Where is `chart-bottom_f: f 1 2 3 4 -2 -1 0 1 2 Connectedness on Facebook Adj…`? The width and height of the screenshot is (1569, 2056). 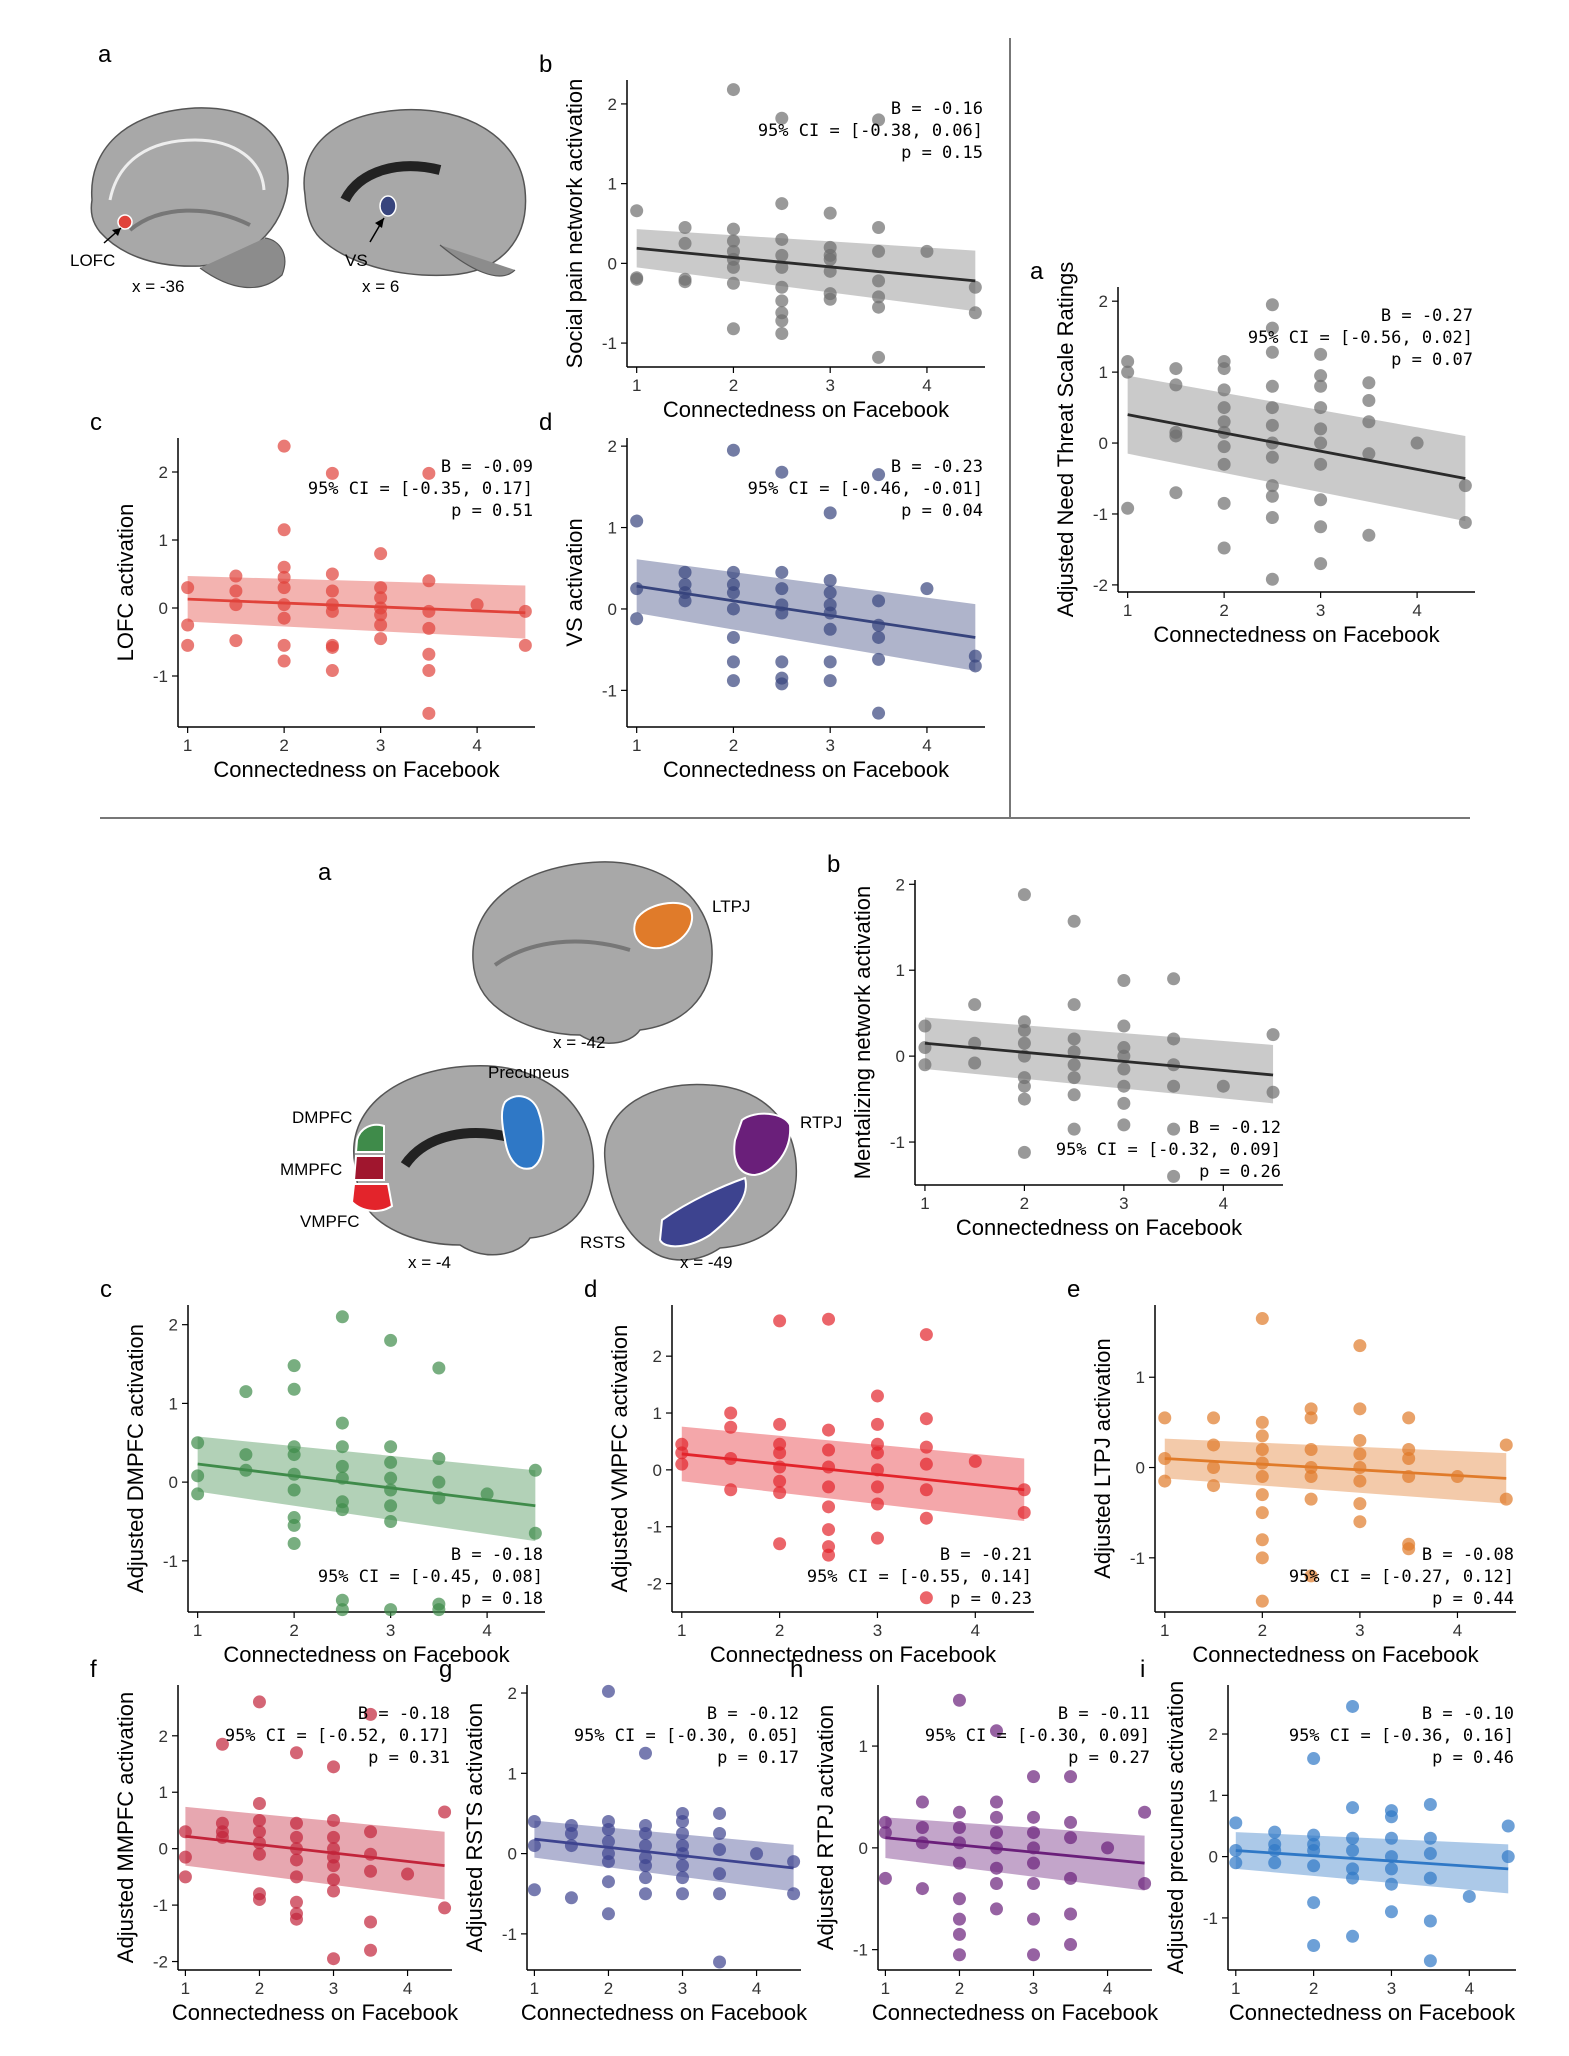
chart-bottom_f: f 1 2 3 4 -2 -1 0 1 2 Connectedness on Facebook Adj… is located at coordinates (274, 1840).